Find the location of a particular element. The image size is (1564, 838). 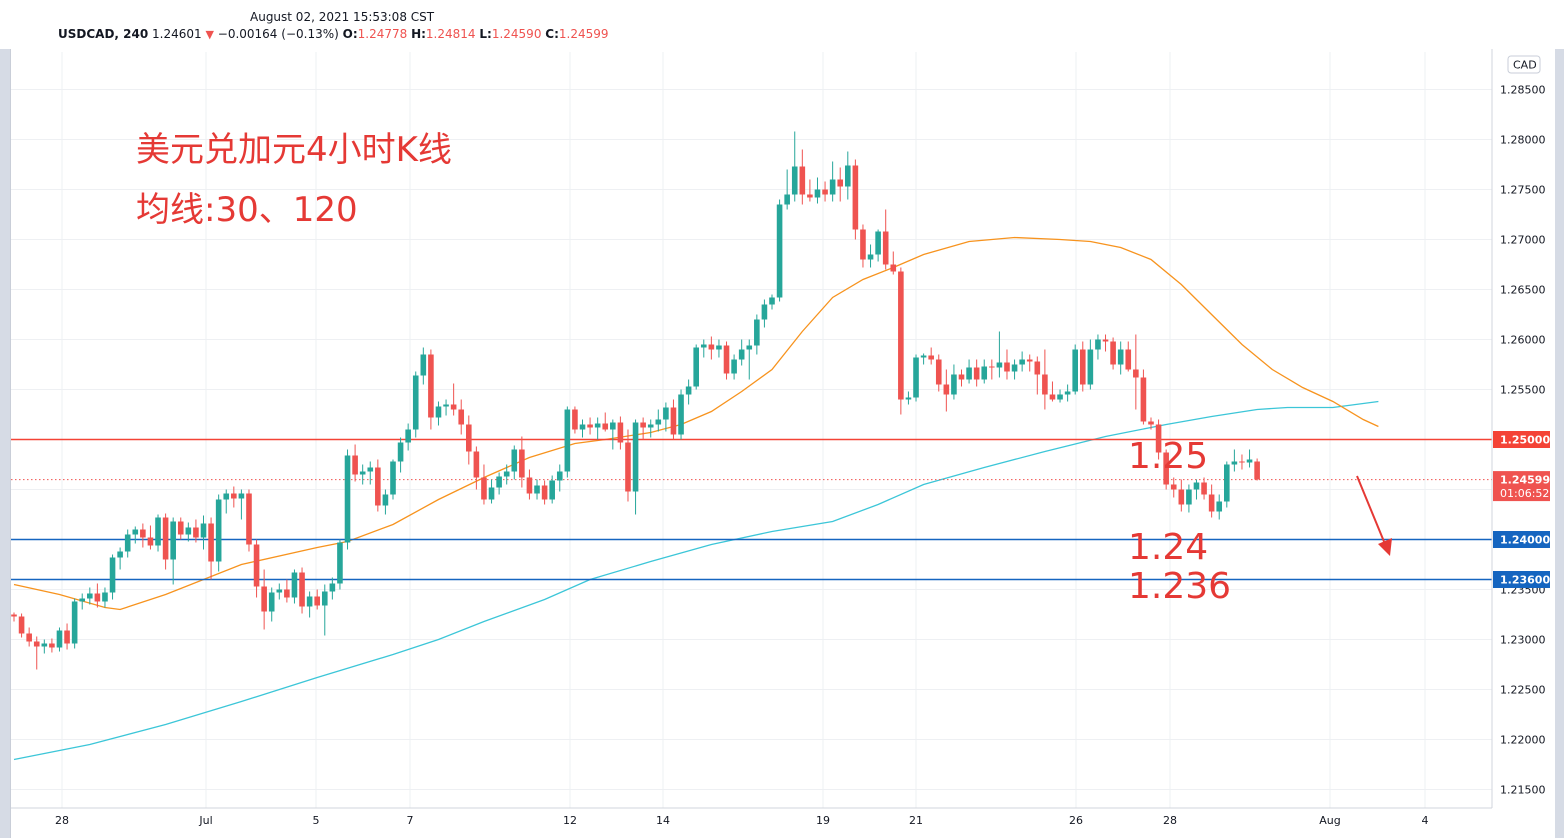

close-label: C: is located at coordinates (552, 34).